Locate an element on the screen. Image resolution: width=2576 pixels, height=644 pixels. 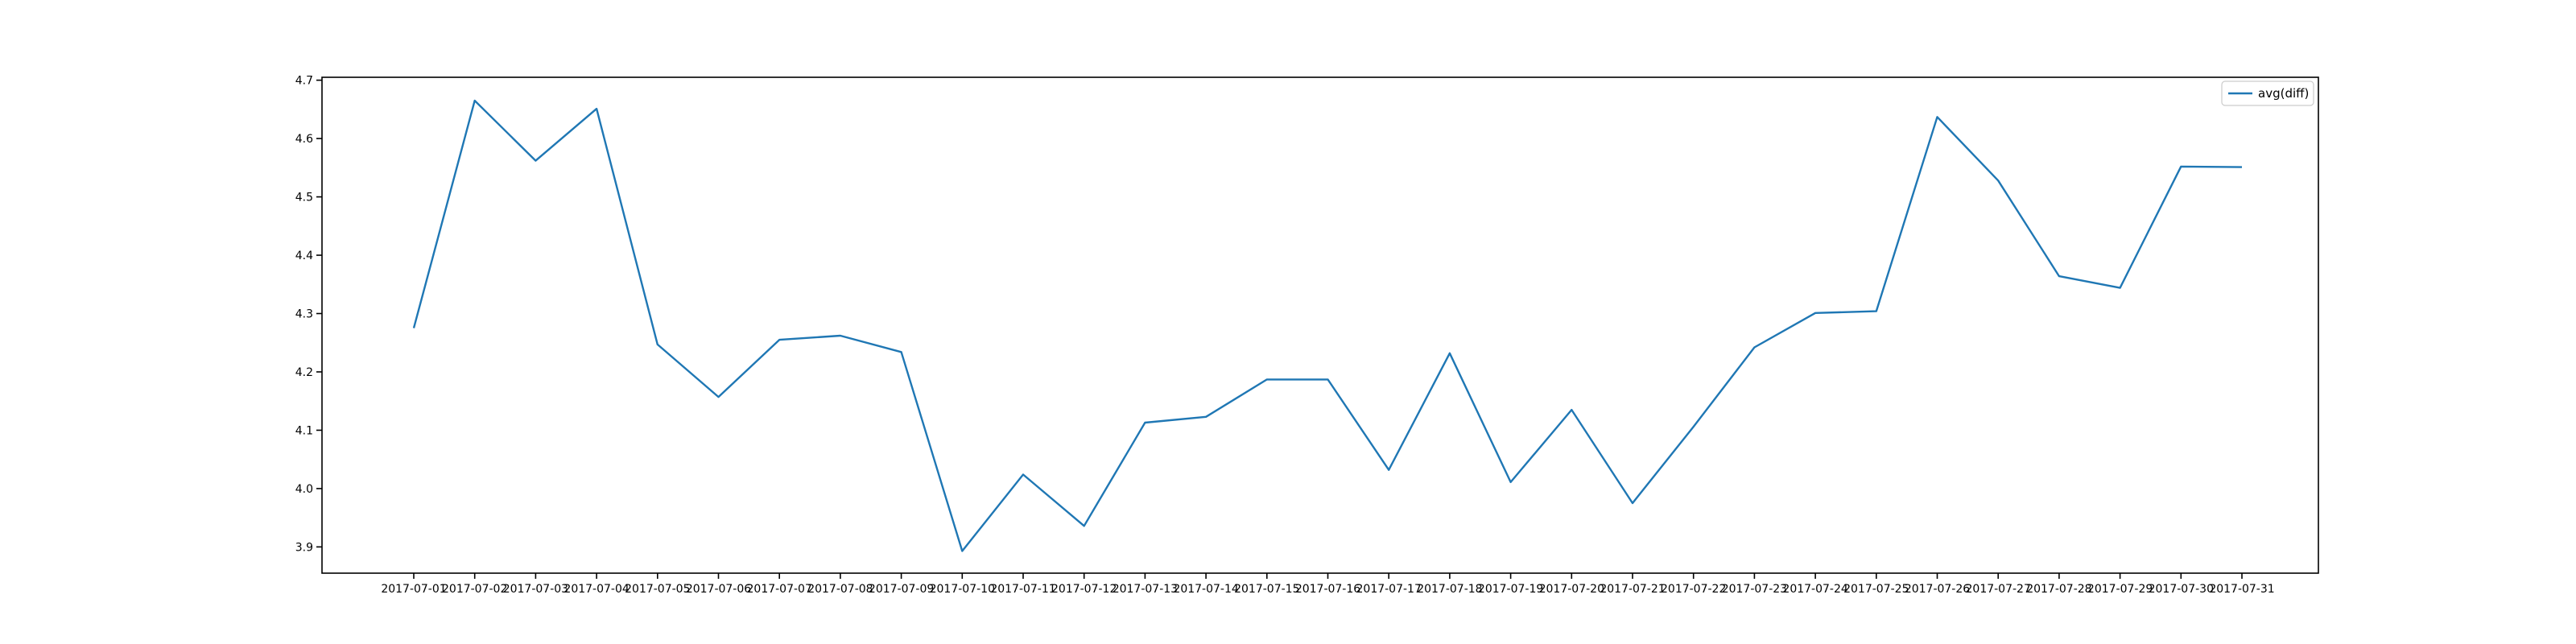
x-tick-label: 2017-07-07 is located at coordinates (779, 589).